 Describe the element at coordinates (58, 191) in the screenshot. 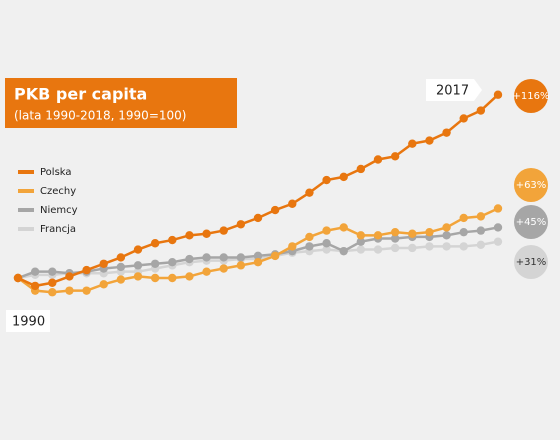

I see `legend-label: Czechy` at that location.